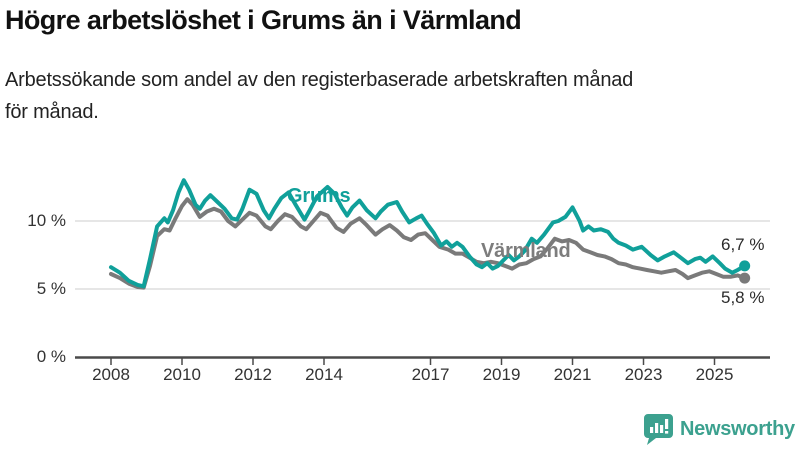  I want to click on varmland-end-dot, so click(745, 278).